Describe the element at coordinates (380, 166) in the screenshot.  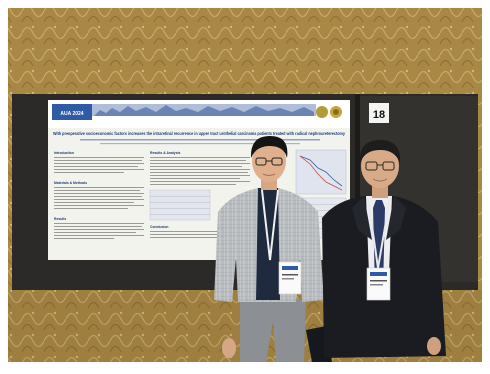
I see `face-right` at that location.